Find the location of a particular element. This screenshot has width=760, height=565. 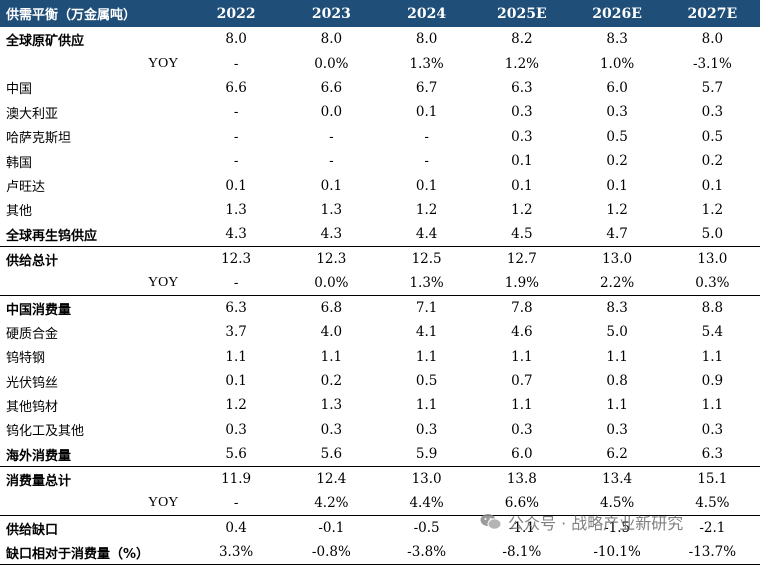

row-label: 中国消费量 is located at coordinates (94, 308).